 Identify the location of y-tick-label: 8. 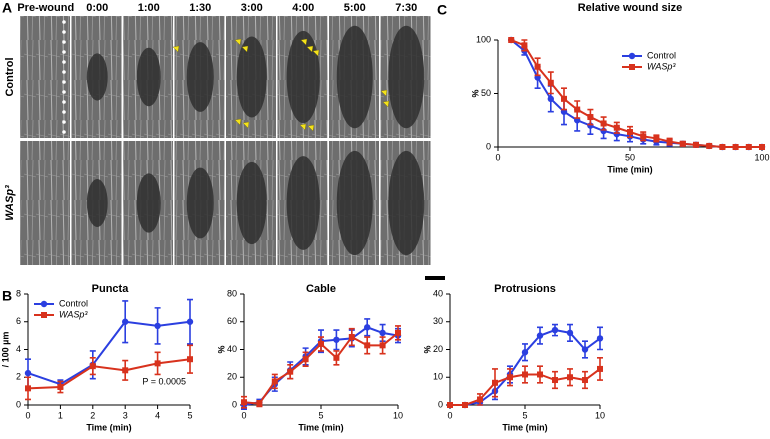
(18, 293).